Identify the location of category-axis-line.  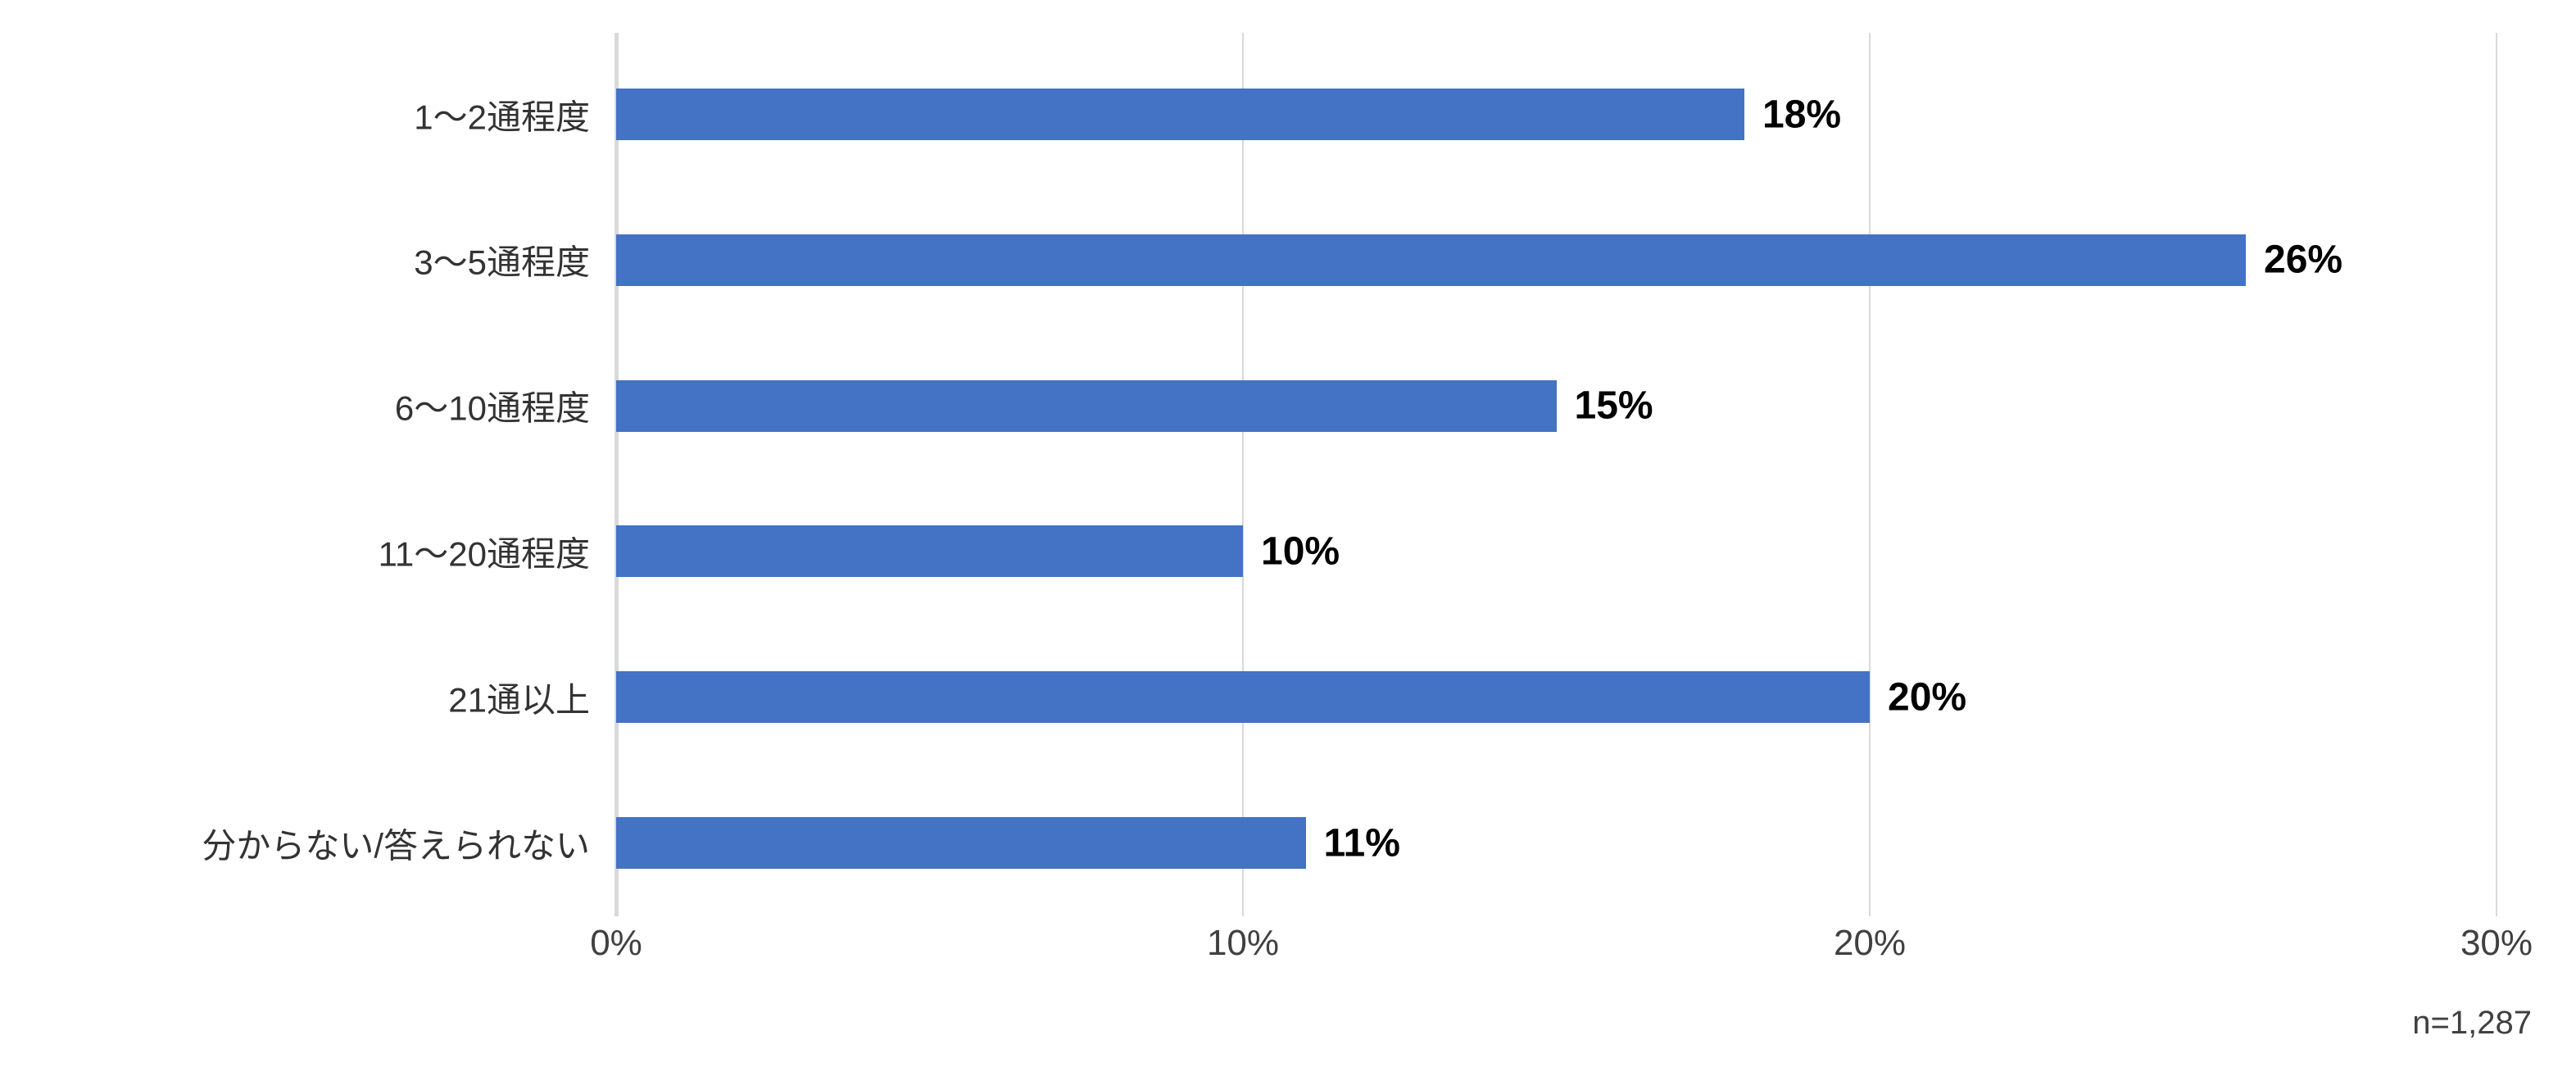
(616, 474).